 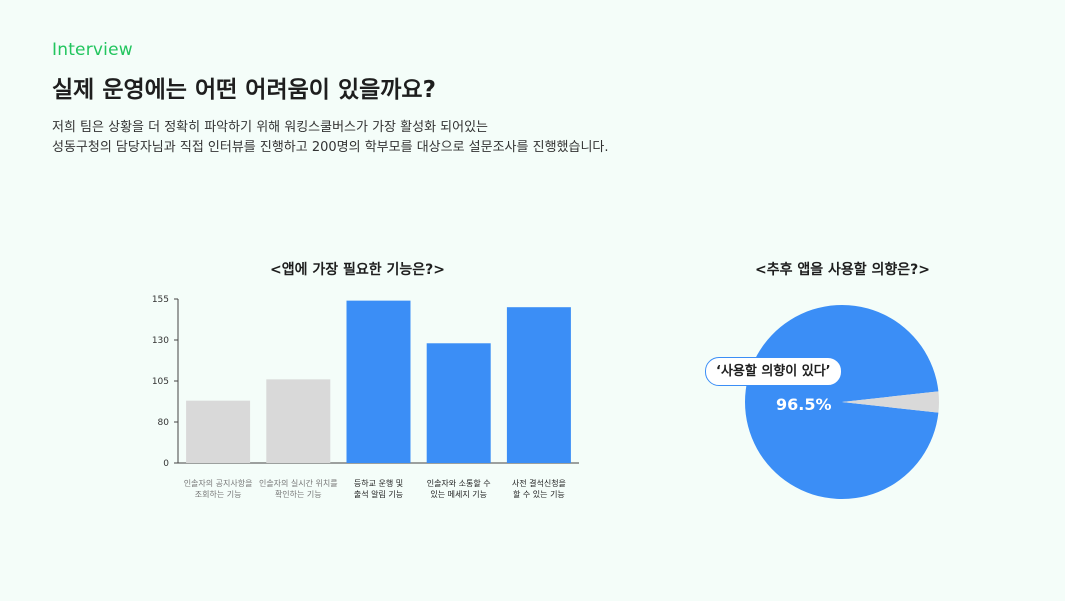 What do you see at coordinates (539, 494) in the screenshot?
I see `x-tick-label: 할 수 있는 기능` at bounding box center [539, 494].